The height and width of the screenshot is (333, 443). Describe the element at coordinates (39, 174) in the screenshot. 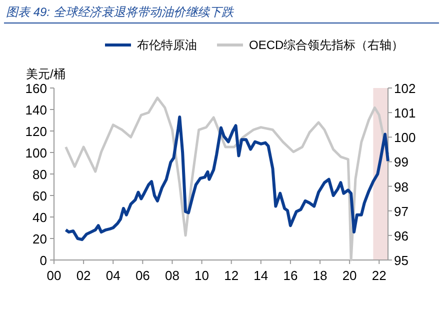

I see `y-tick-label: 80` at that location.